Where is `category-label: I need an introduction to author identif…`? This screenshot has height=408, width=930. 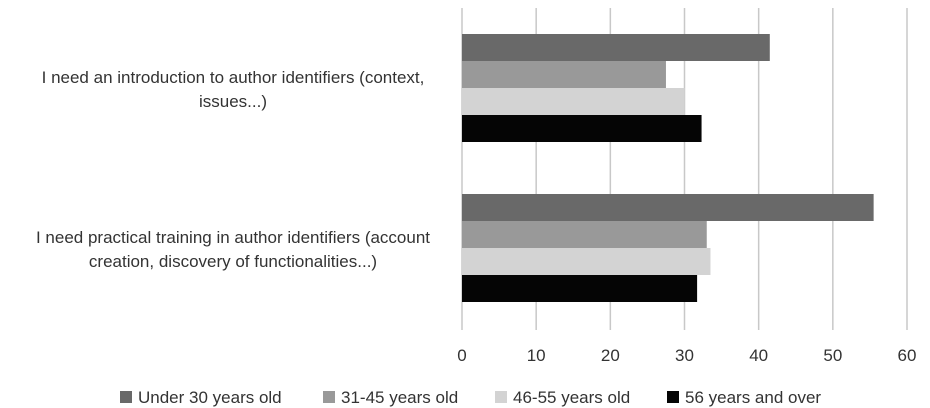 category-label: I need an introduction to author identif… is located at coordinates (233, 77).